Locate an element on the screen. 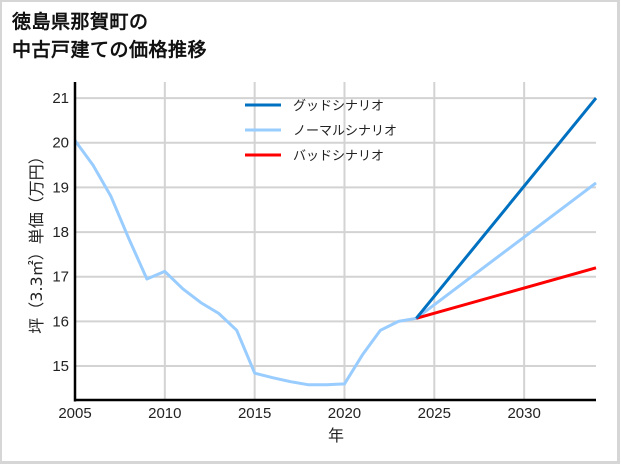  legend-label: グッドシナリオ is located at coordinates (338, 106).